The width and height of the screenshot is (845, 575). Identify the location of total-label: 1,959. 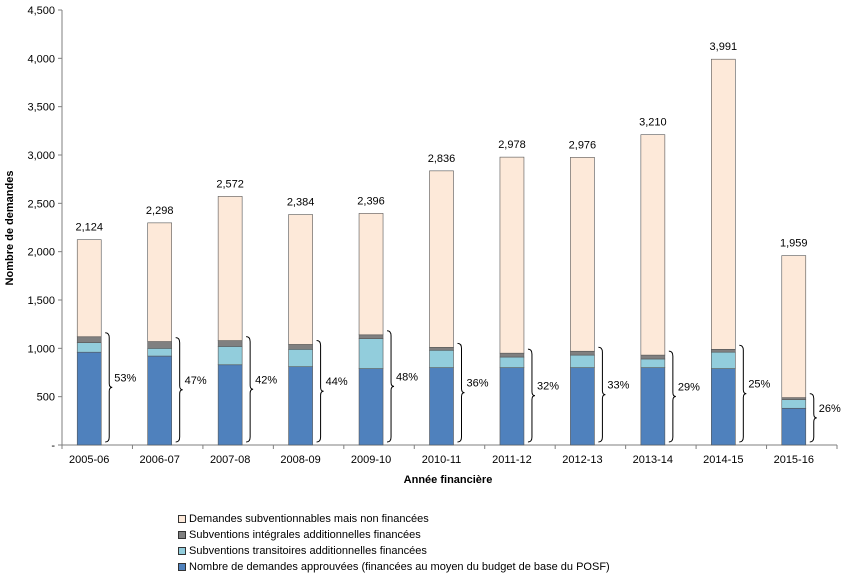
(794, 244).